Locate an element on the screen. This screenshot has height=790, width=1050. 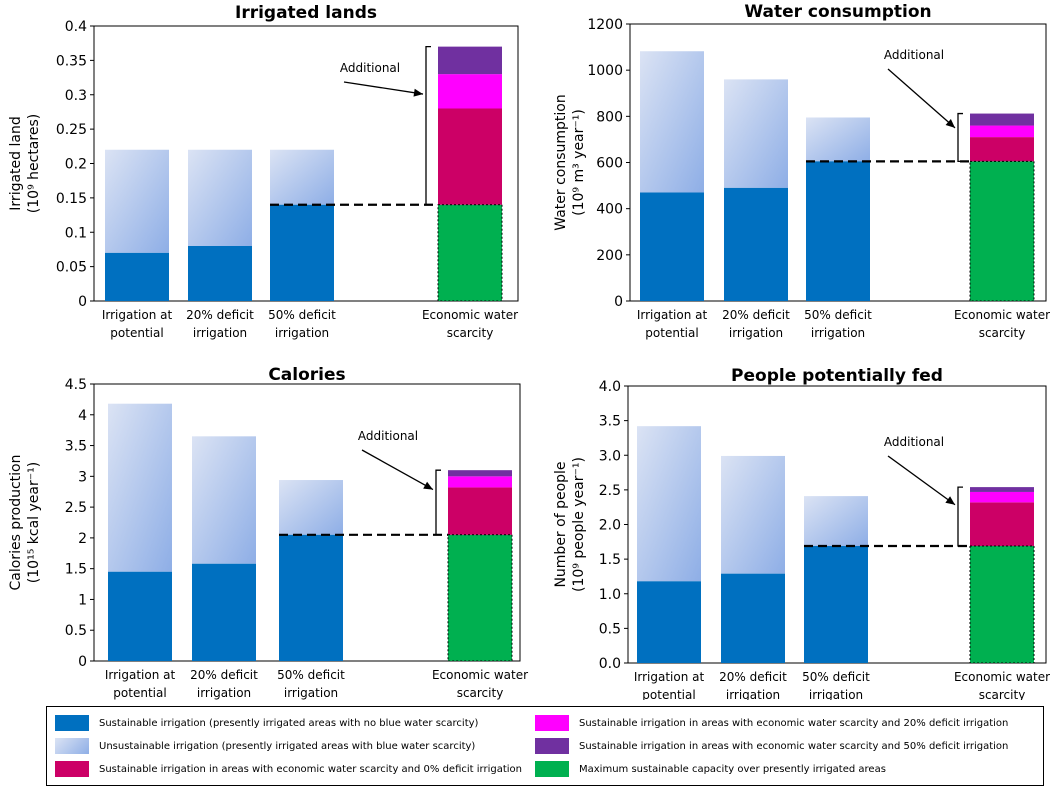
chart1-xtick-label-1-line2: potential is located at coordinates (136, 333).